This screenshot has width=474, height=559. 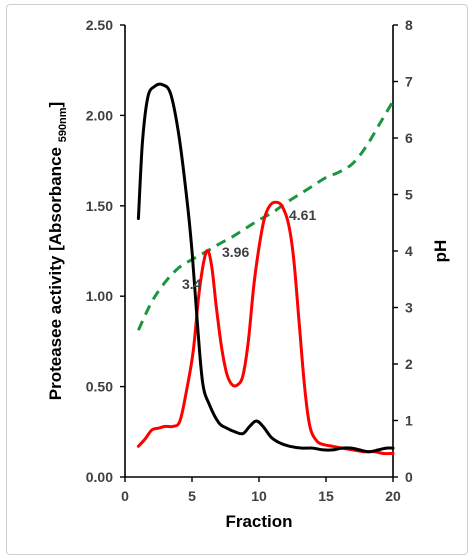 What do you see at coordinates (125, 496) in the screenshot?
I see `x-tick-label: 0` at bounding box center [125, 496].